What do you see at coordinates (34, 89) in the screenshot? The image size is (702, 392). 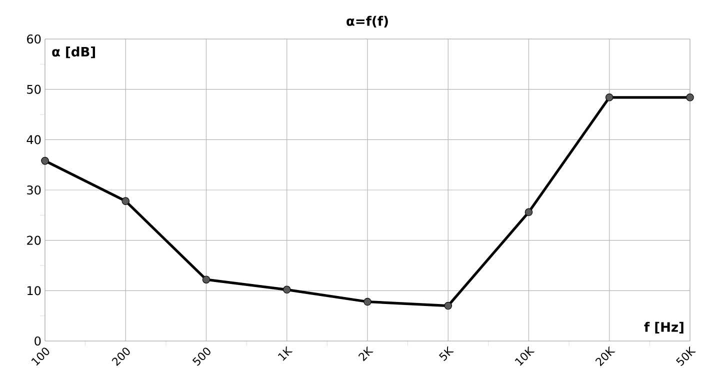 I see `y-tick-label: 50` at bounding box center [34, 89].